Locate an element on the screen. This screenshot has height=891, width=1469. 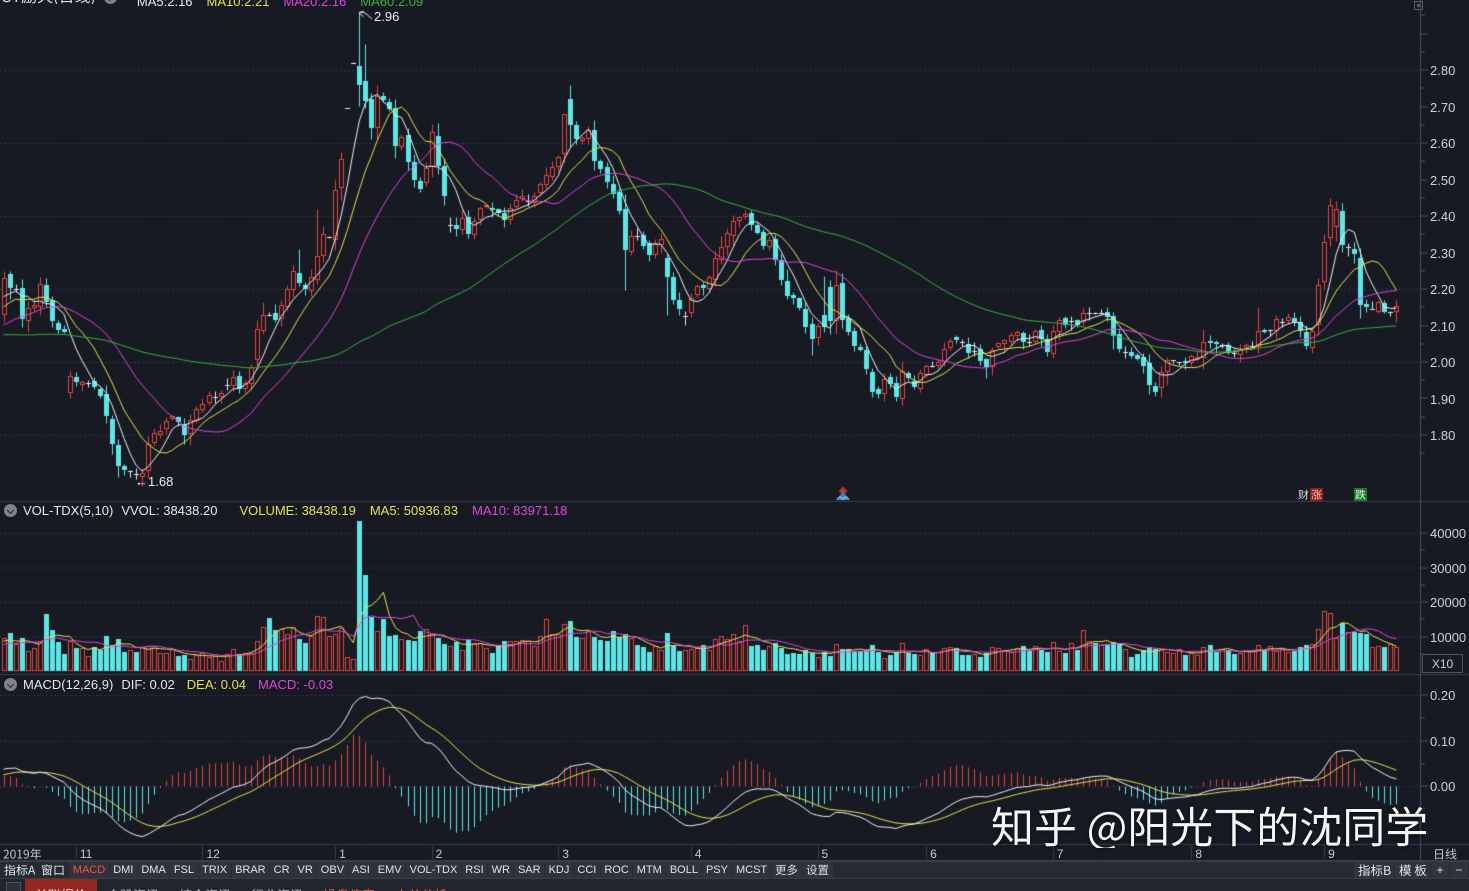
menu-item-cr: CR is located at coordinates (282, 870).